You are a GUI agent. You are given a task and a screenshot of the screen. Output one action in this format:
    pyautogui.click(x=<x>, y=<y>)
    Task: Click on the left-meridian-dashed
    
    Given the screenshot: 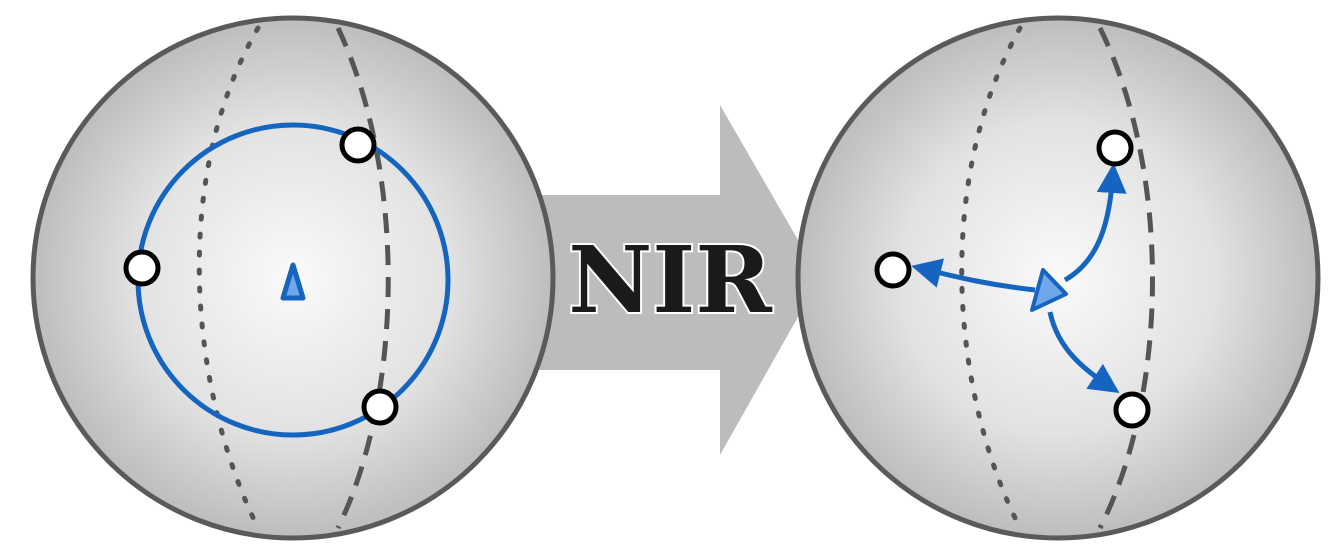 What is the action you would take?
    pyautogui.click(x=363, y=278)
    